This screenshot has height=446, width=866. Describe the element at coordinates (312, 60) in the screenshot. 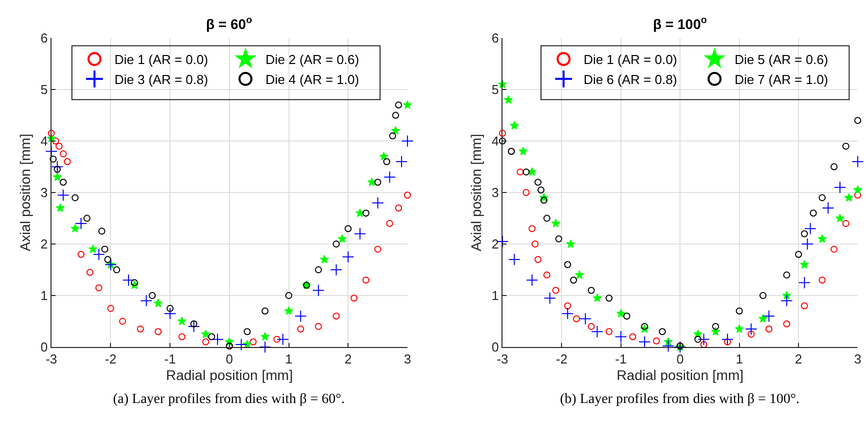

I see `legend-label: Die 2 (AR = 0.6)` at that location.